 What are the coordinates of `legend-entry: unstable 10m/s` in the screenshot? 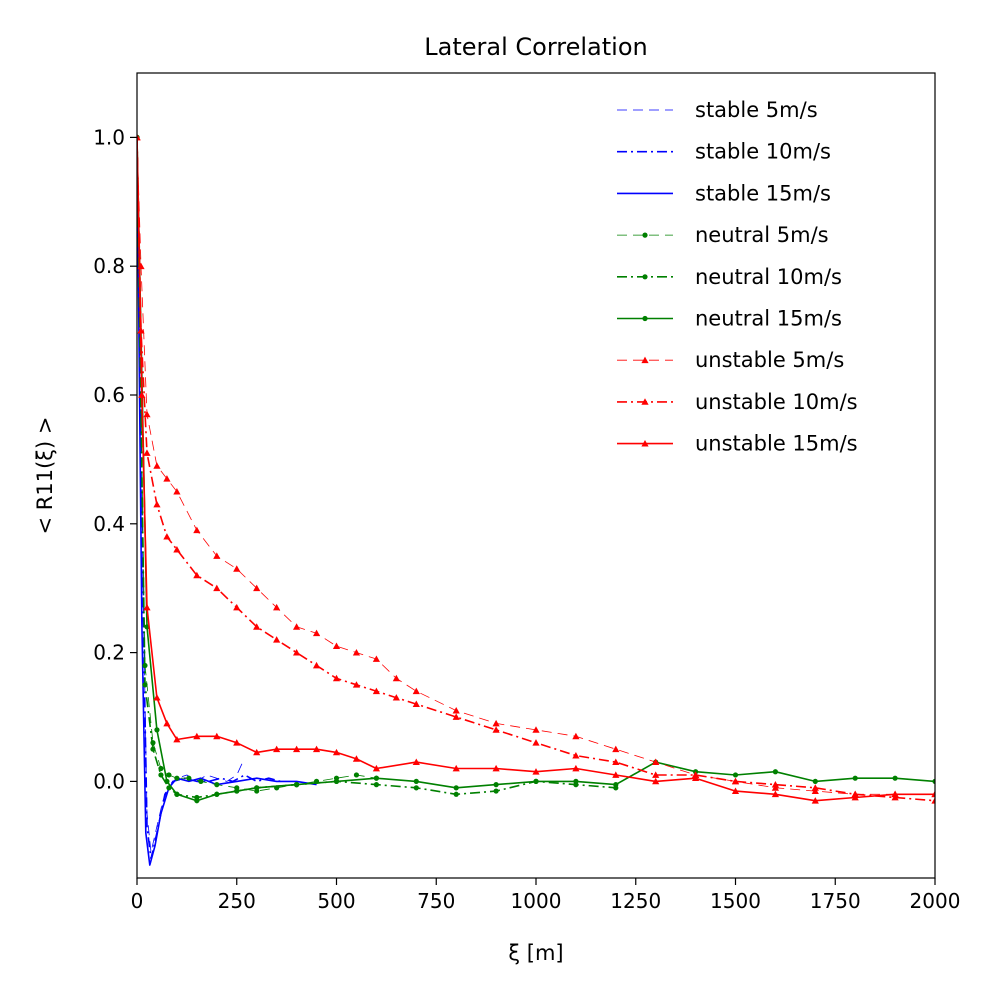 It's located at (737, 402).